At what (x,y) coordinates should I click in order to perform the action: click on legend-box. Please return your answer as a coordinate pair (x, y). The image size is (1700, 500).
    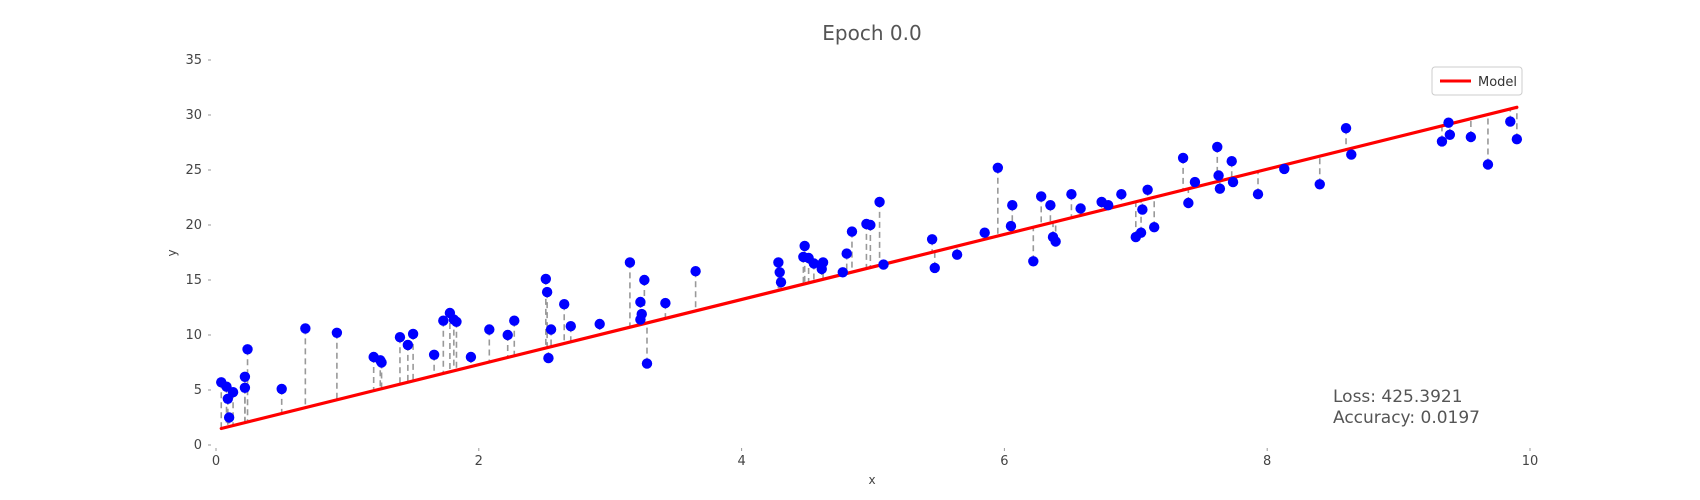
    Looking at the image, I should click on (1477, 81).